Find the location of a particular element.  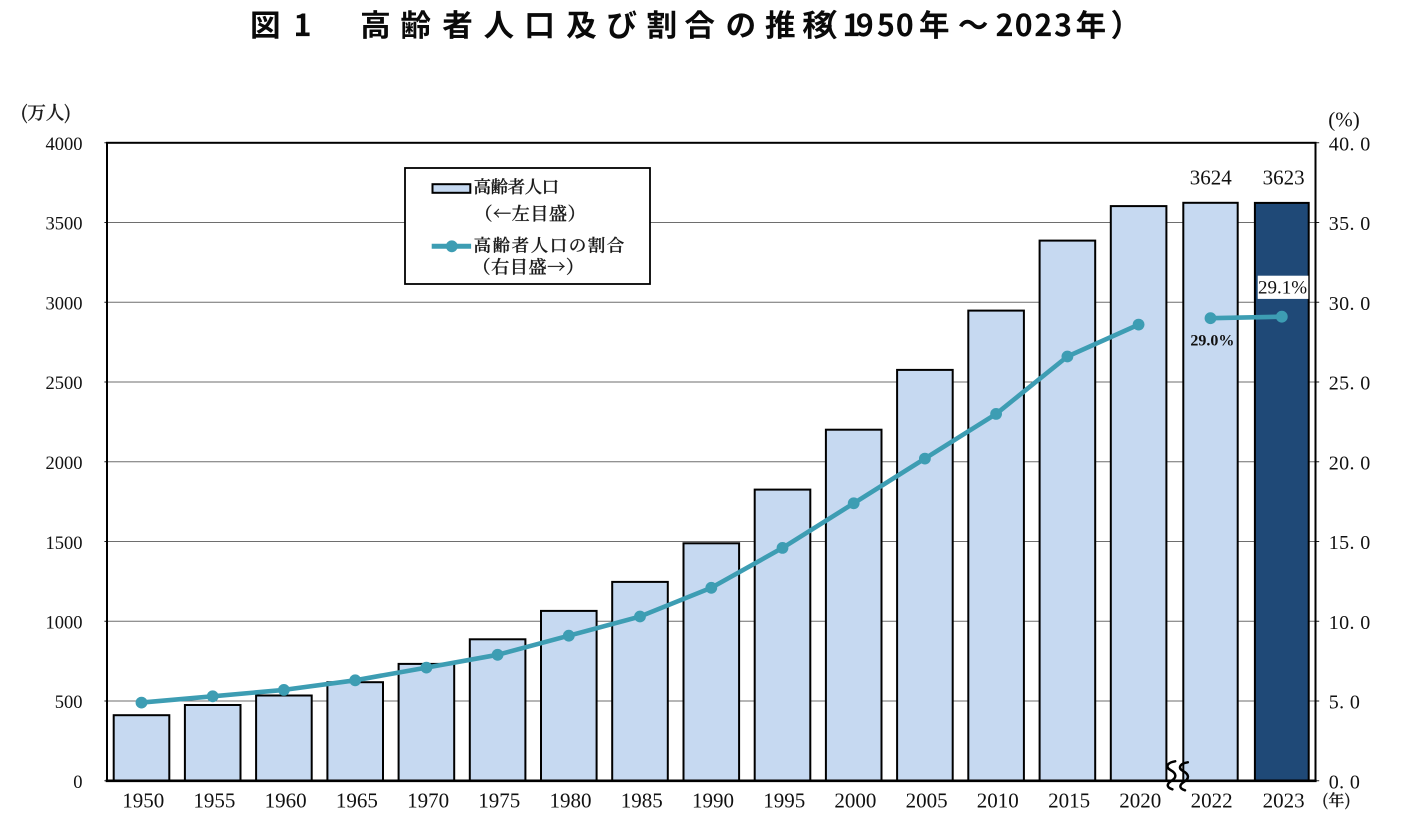

svg-text: 500 is located at coordinates (69, 703).